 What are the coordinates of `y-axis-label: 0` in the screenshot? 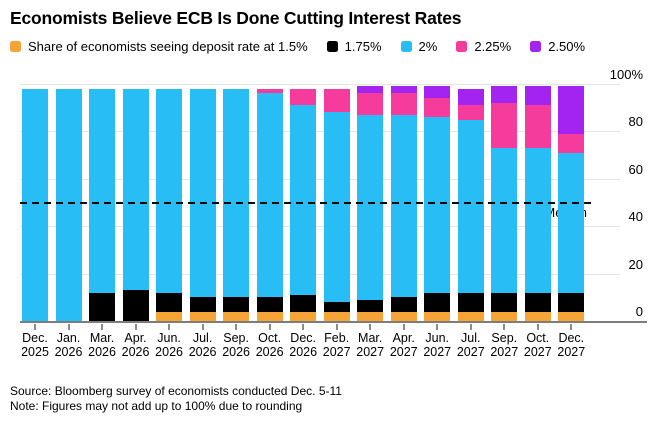 It's located at (639, 311).